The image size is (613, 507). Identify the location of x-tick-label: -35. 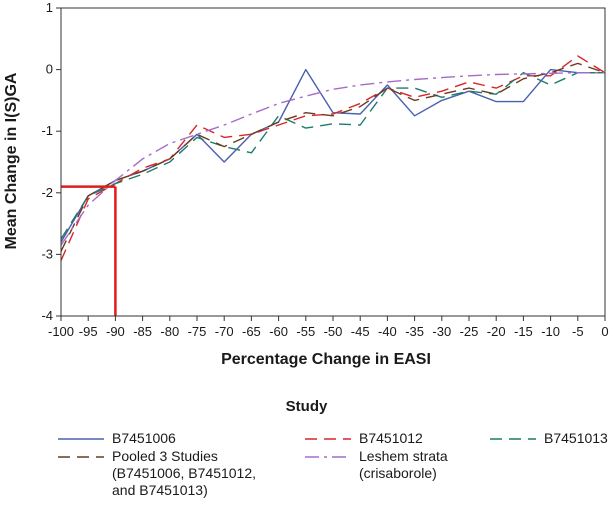
(414, 331).